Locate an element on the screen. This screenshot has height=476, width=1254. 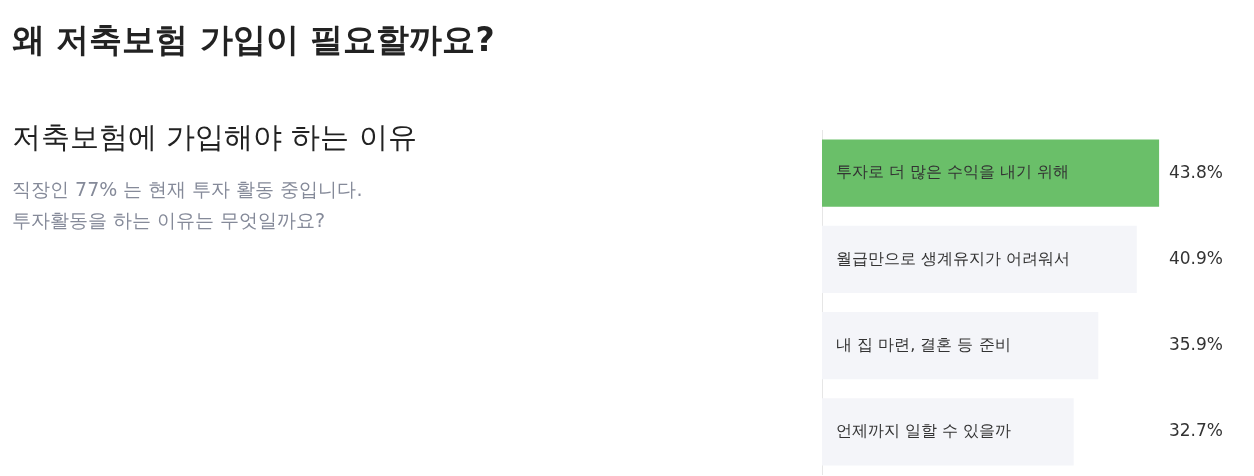
data-label: 40.9% is located at coordinates (1195, 257).